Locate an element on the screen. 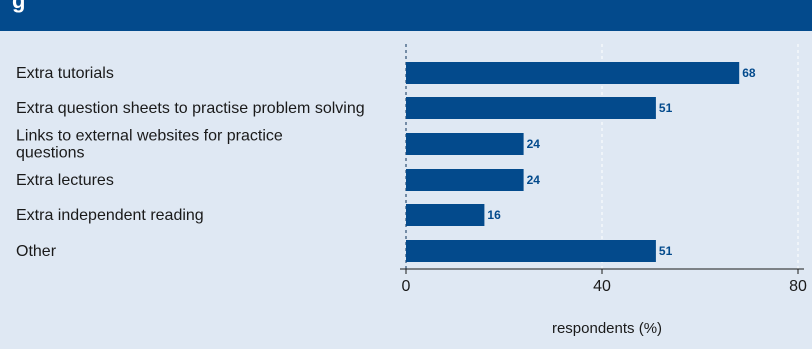 This screenshot has height=349, width=812. x-tick-label: 80 is located at coordinates (798, 286).